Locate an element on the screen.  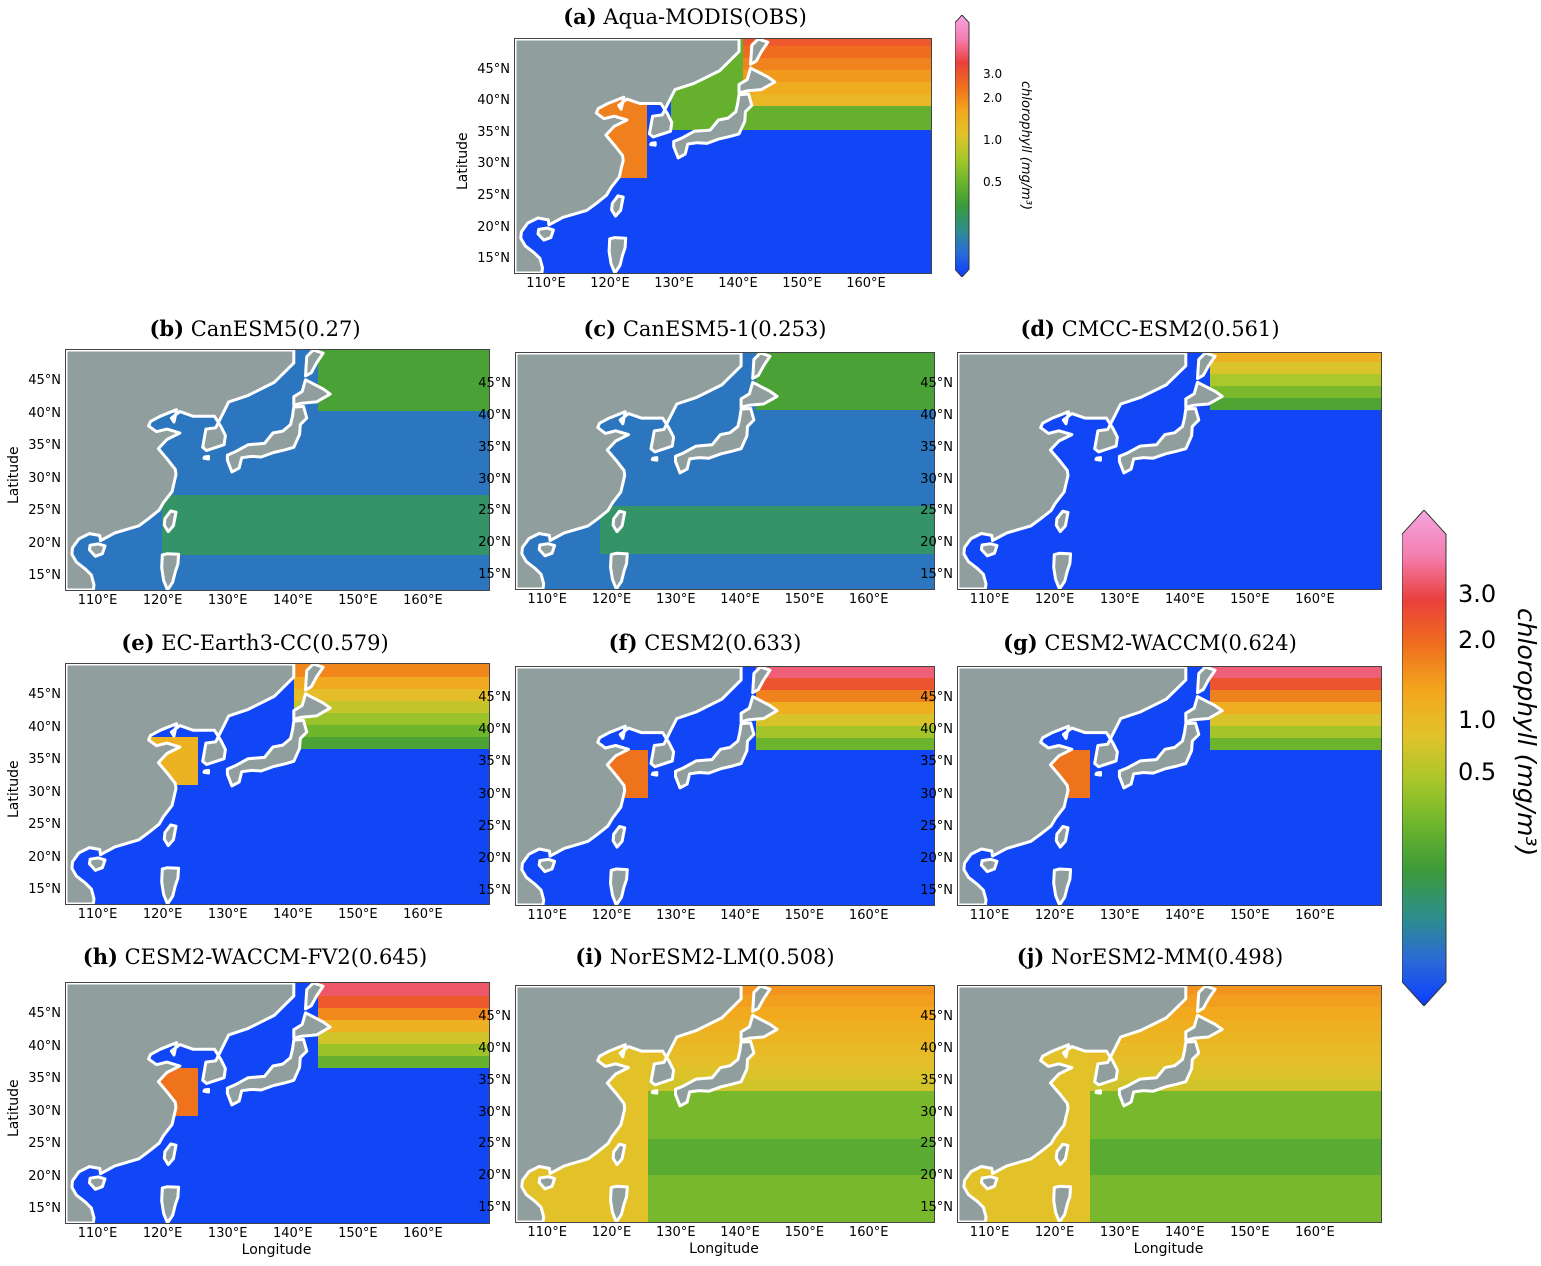
lon-tick-label: 110°E is located at coordinates (97, 914).